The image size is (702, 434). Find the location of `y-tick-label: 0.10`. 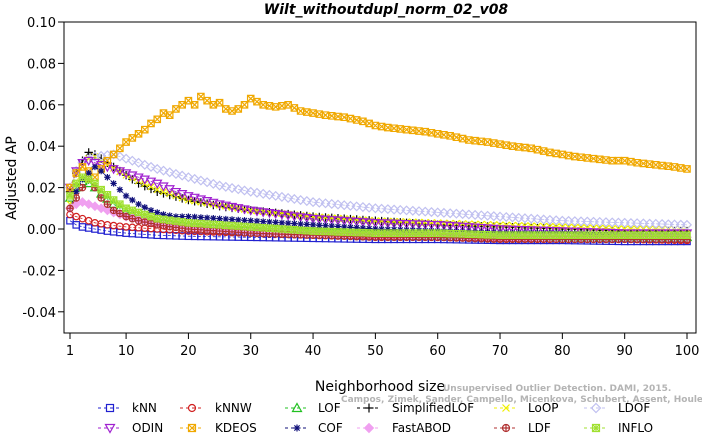

y-tick-label: 0.10 is located at coordinates (41, 23).